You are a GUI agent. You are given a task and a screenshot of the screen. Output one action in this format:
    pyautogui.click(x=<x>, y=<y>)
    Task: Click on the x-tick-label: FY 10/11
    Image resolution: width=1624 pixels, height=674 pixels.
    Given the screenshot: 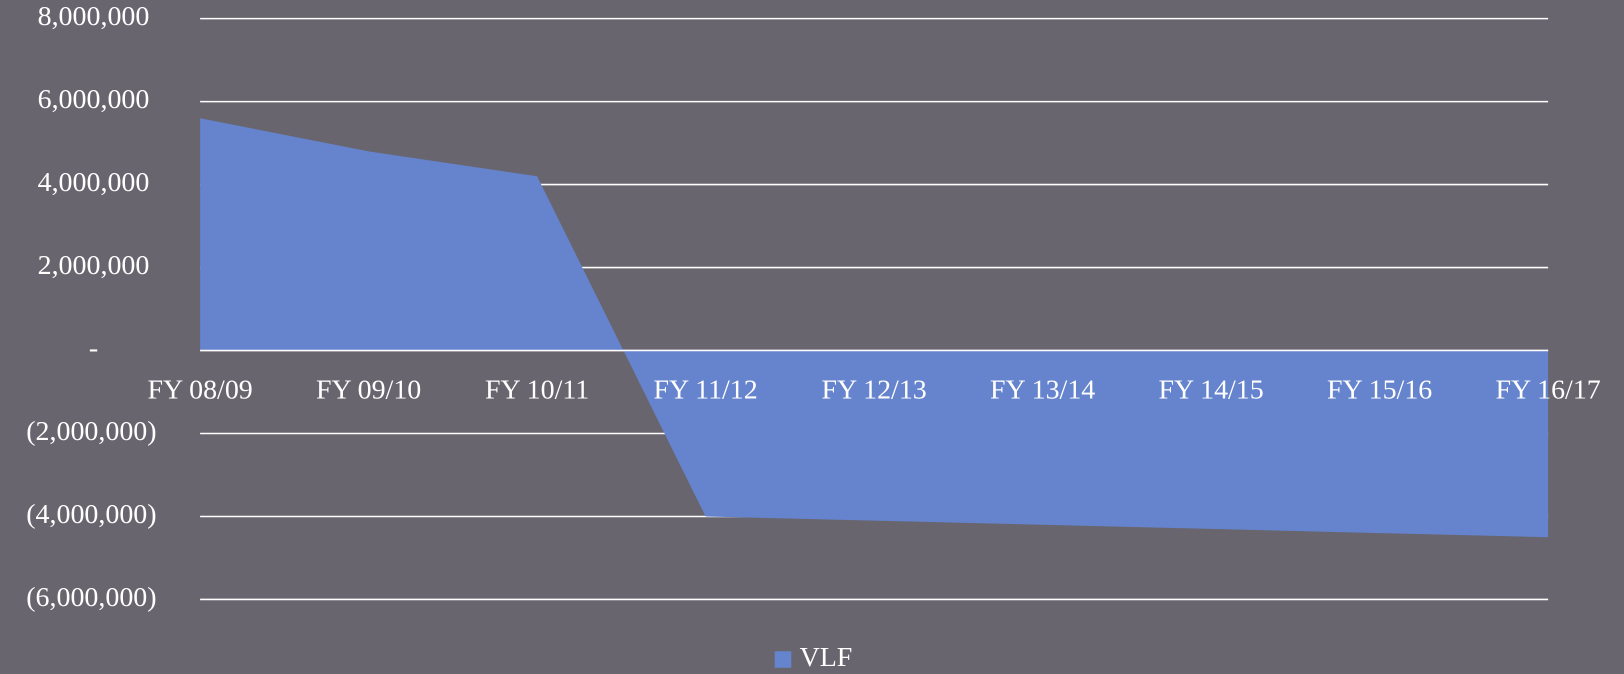 What is the action you would take?
    pyautogui.click(x=537, y=389)
    